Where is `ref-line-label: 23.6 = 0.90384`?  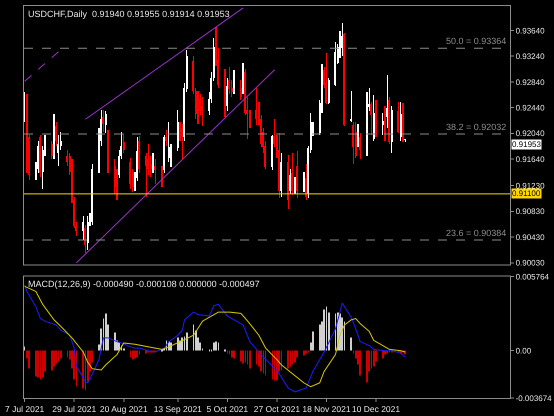
ref-line-label: 23.6 = 0.90384 is located at coordinates (476, 233).